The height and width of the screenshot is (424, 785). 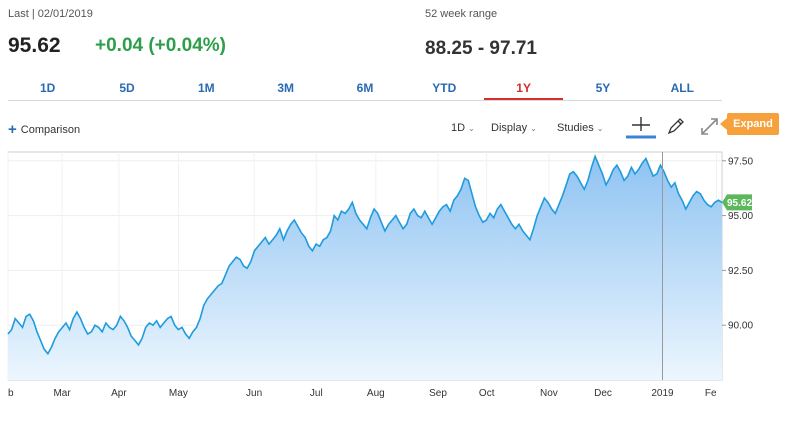 I want to click on comparison-button: + Comparison, so click(x=44, y=129).